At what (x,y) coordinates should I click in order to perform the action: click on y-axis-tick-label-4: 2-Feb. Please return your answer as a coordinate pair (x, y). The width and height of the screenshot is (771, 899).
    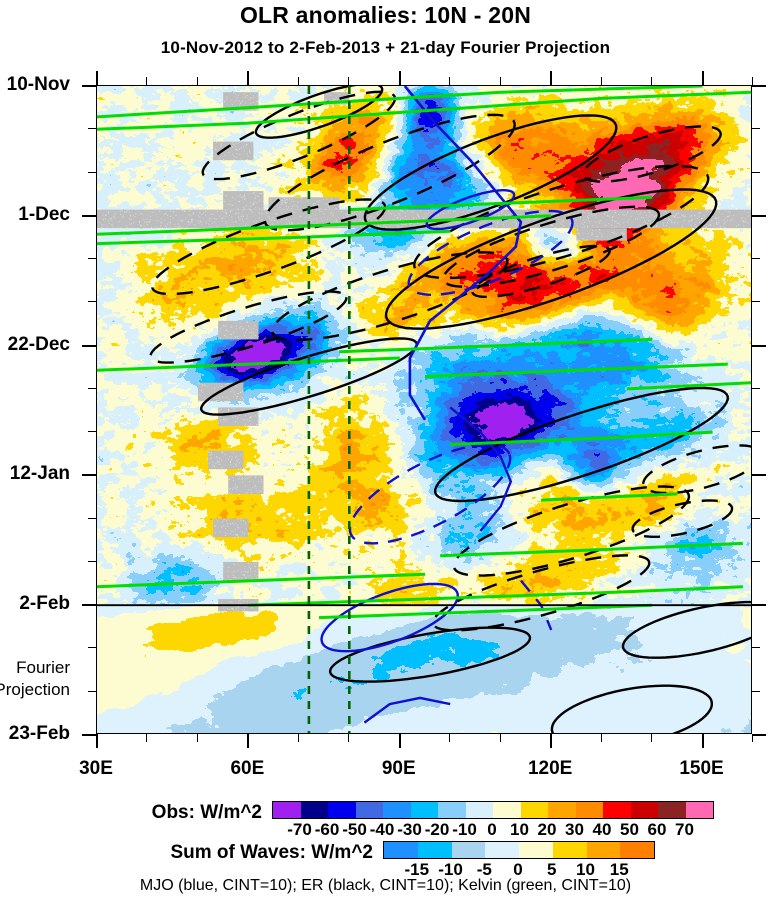
    Looking at the image, I should click on (44, 604).